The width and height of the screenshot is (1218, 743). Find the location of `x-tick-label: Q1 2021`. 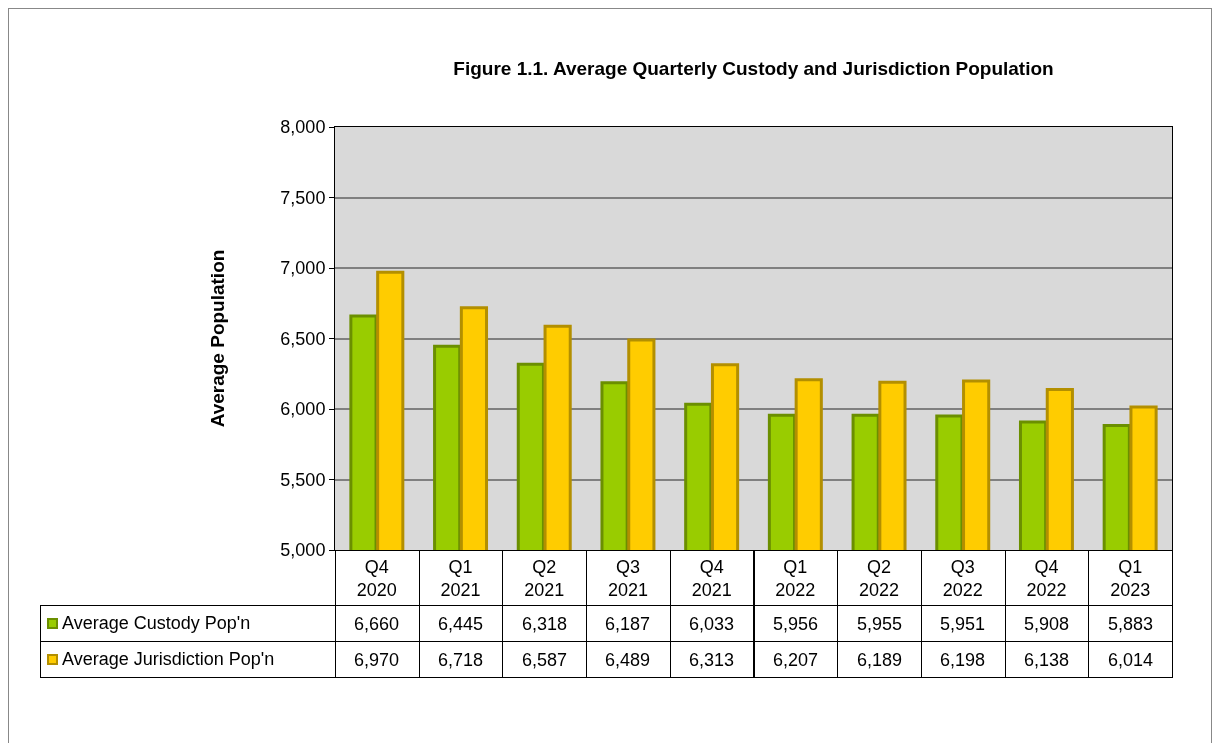

x-tick-label: Q1 2021 is located at coordinates (460, 578).